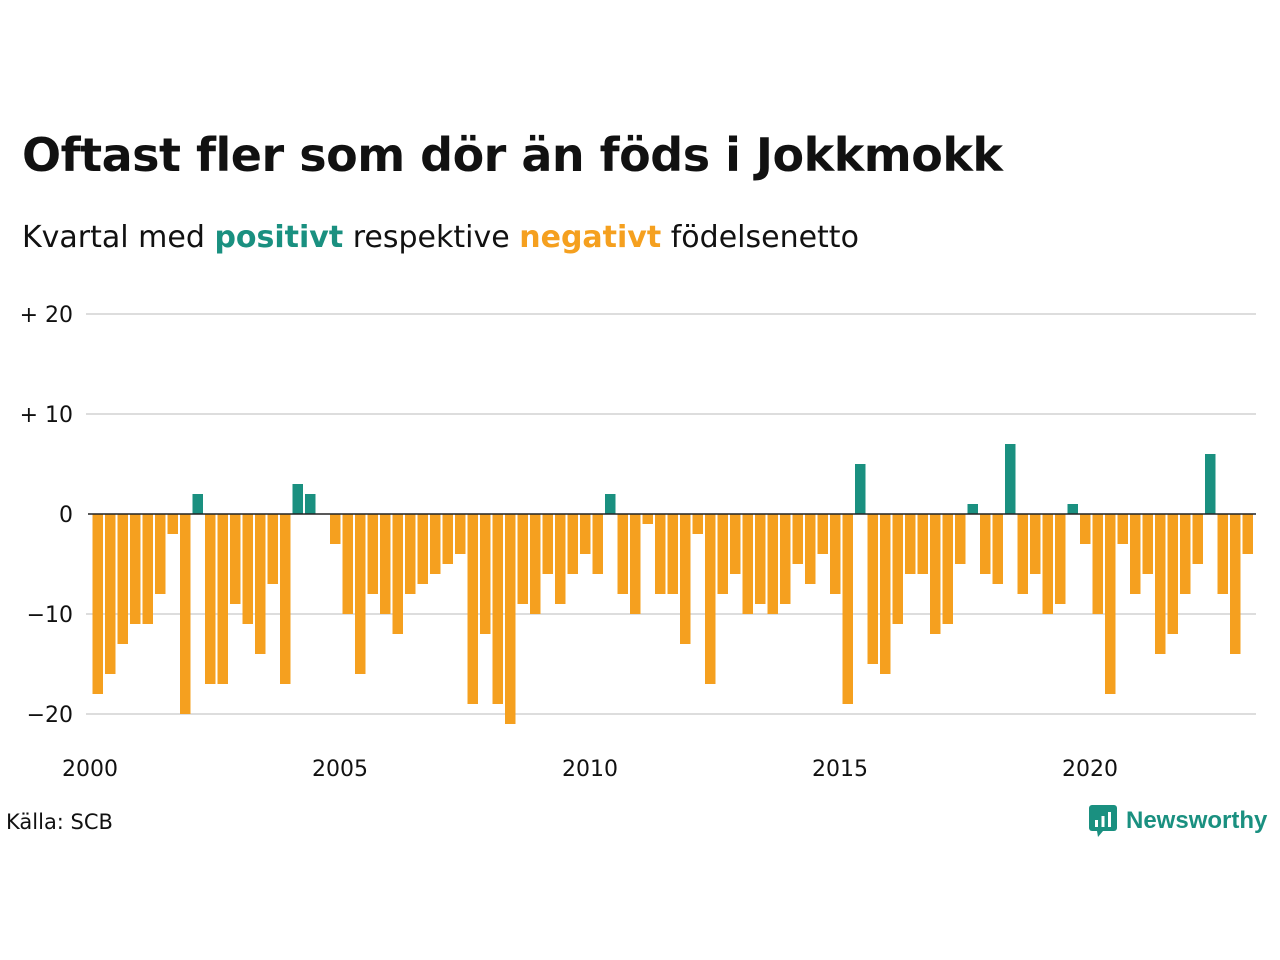  What do you see at coordinates (1197, 820) in the screenshot?
I see `brand-name: Newsworthy` at bounding box center [1197, 820].